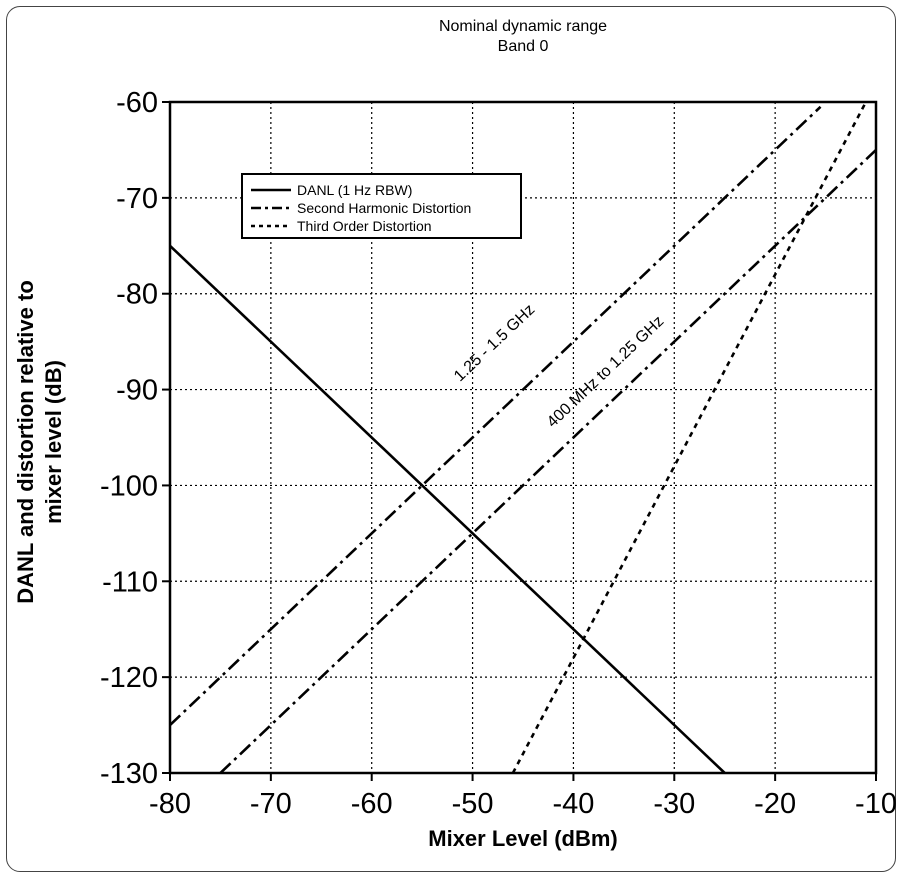 The width and height of the screenshot is (905, 881). What do you see at coordinates (170, 804) in the screenshot?
I see `x-tick-label: -80` at bounding box center [170, 804].